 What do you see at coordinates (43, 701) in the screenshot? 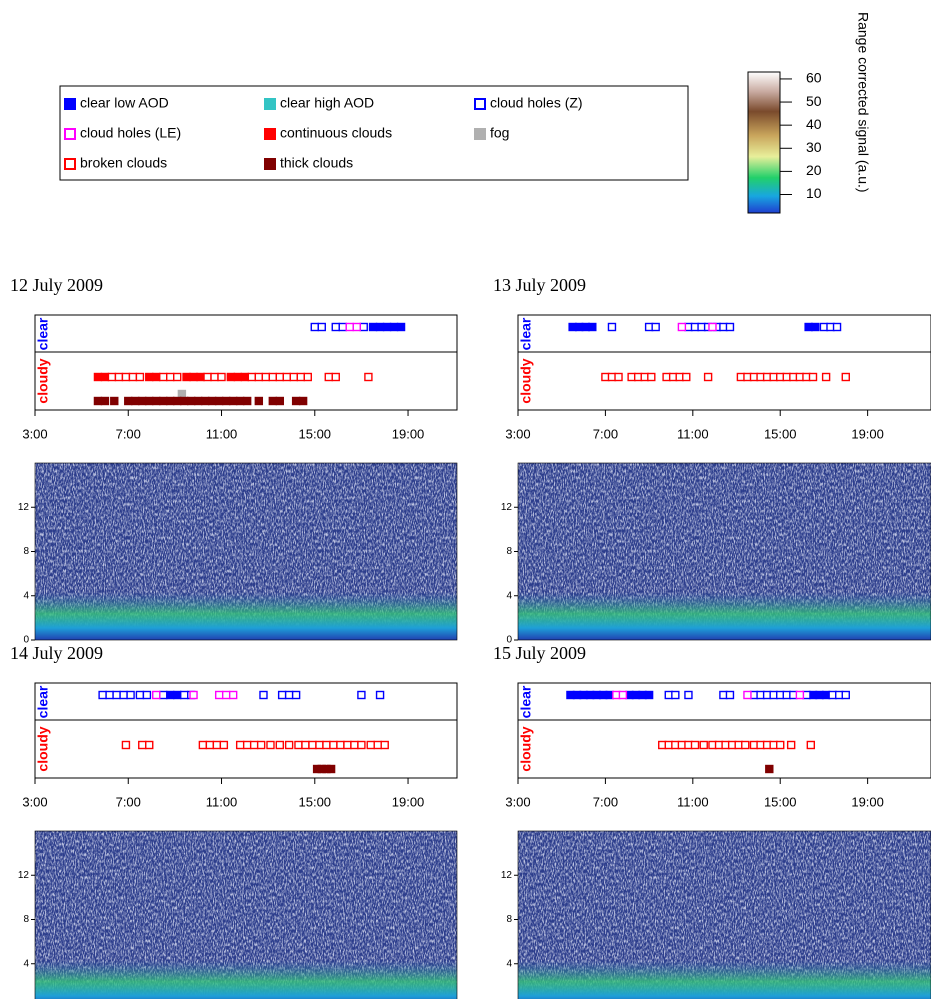
I see `row-label: clear` at bounding box center [43, 701].